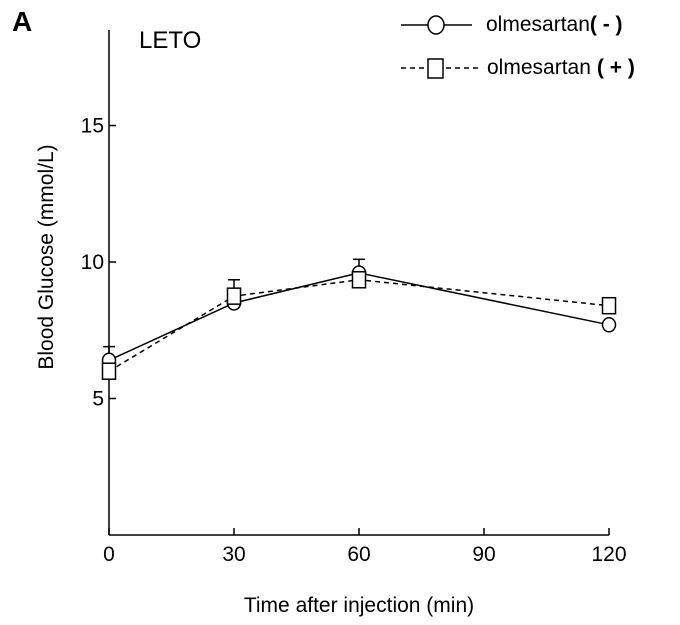  What do you see at coordinates (358, 554) in the screenshot?
I see `x-tick-label: 60` at bounding box center [358, 554].